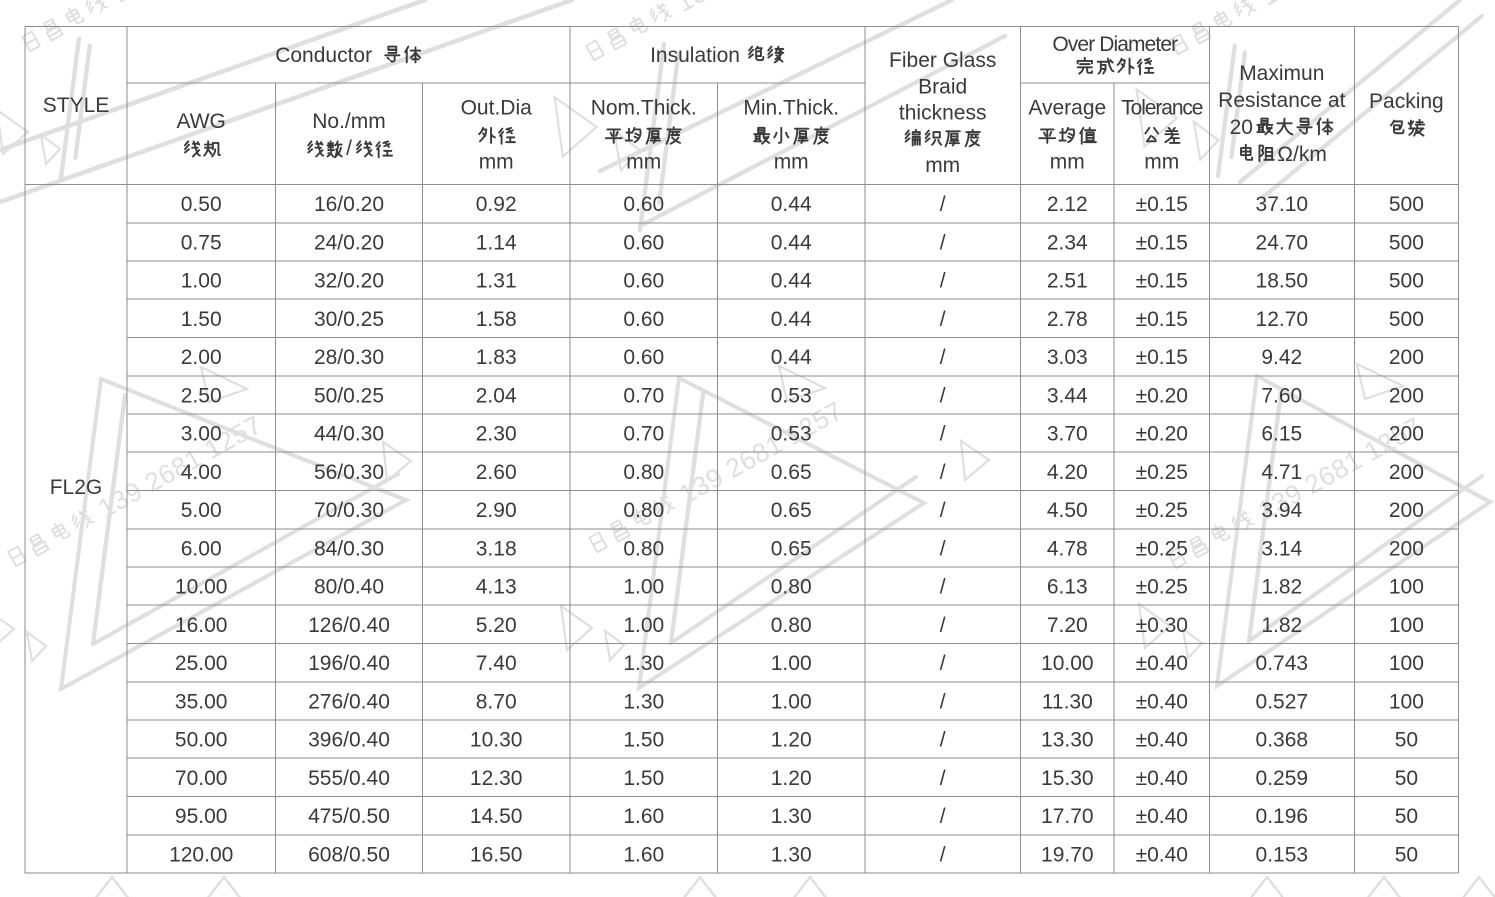  I want to click on svg-text: 1.83, so click(496, 357).